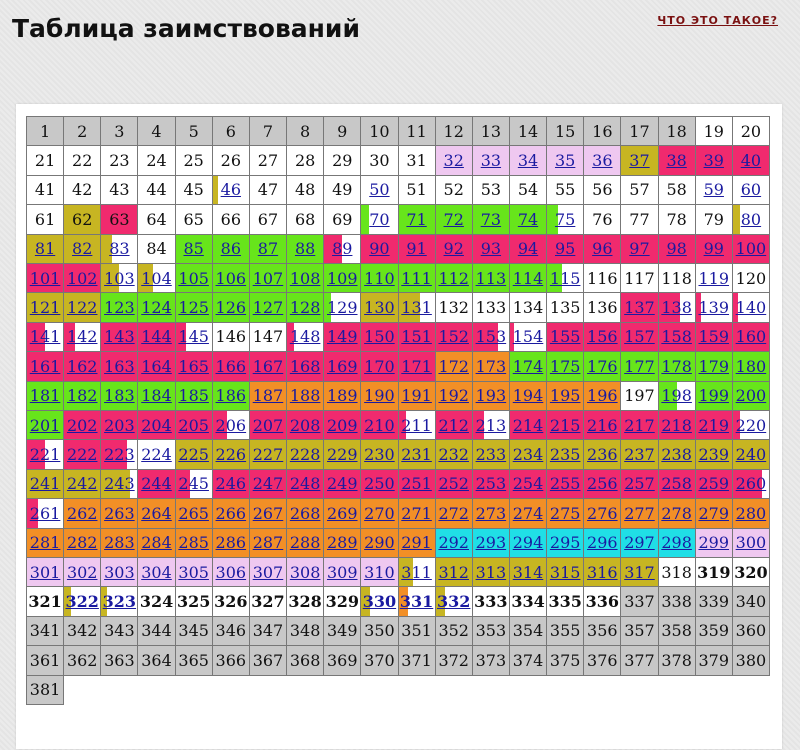 The width and height of the screenshot is (800, 750). Describe the element at coordinates (417, 308) in the screenshot. I see `table-cell-131: 131` at that location.